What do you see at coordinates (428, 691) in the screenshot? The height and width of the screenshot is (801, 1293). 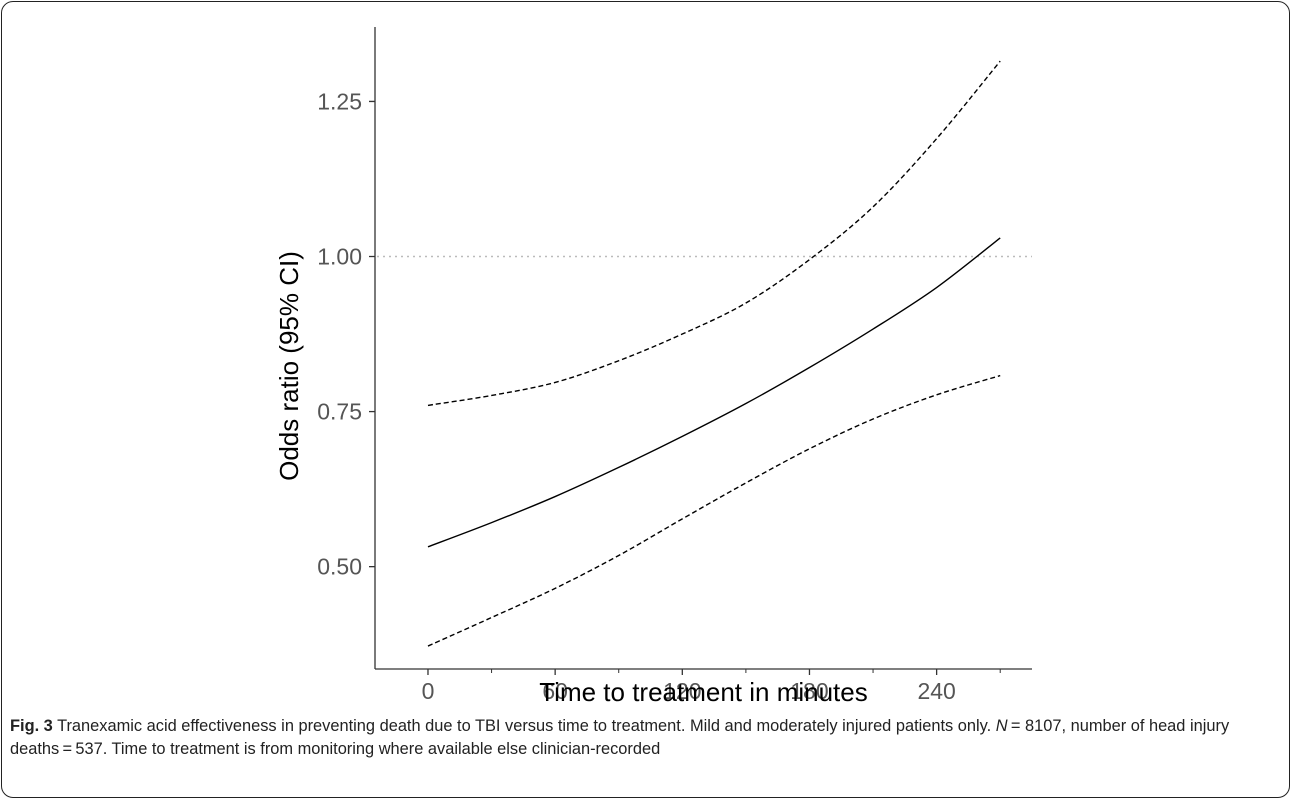 I see `x-tick-label: 0` at bounding box center [428, 691].